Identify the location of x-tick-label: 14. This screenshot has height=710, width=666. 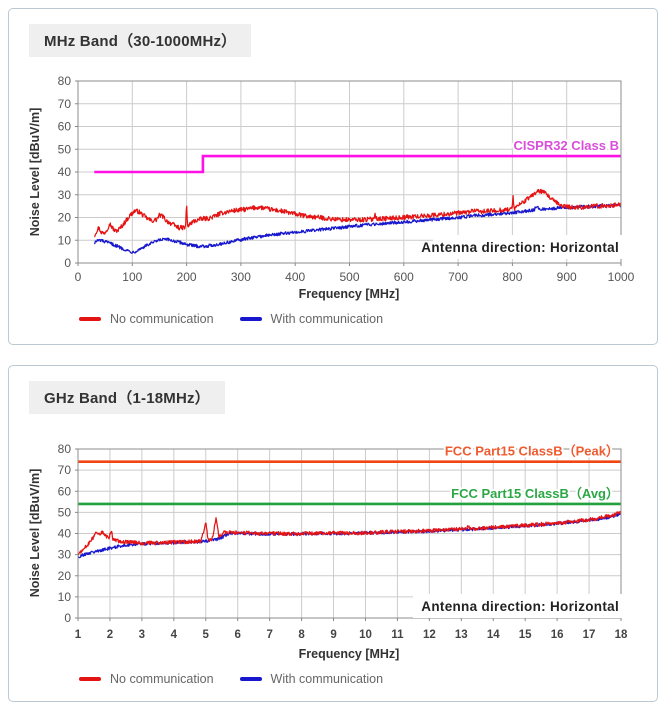
(493, 635).